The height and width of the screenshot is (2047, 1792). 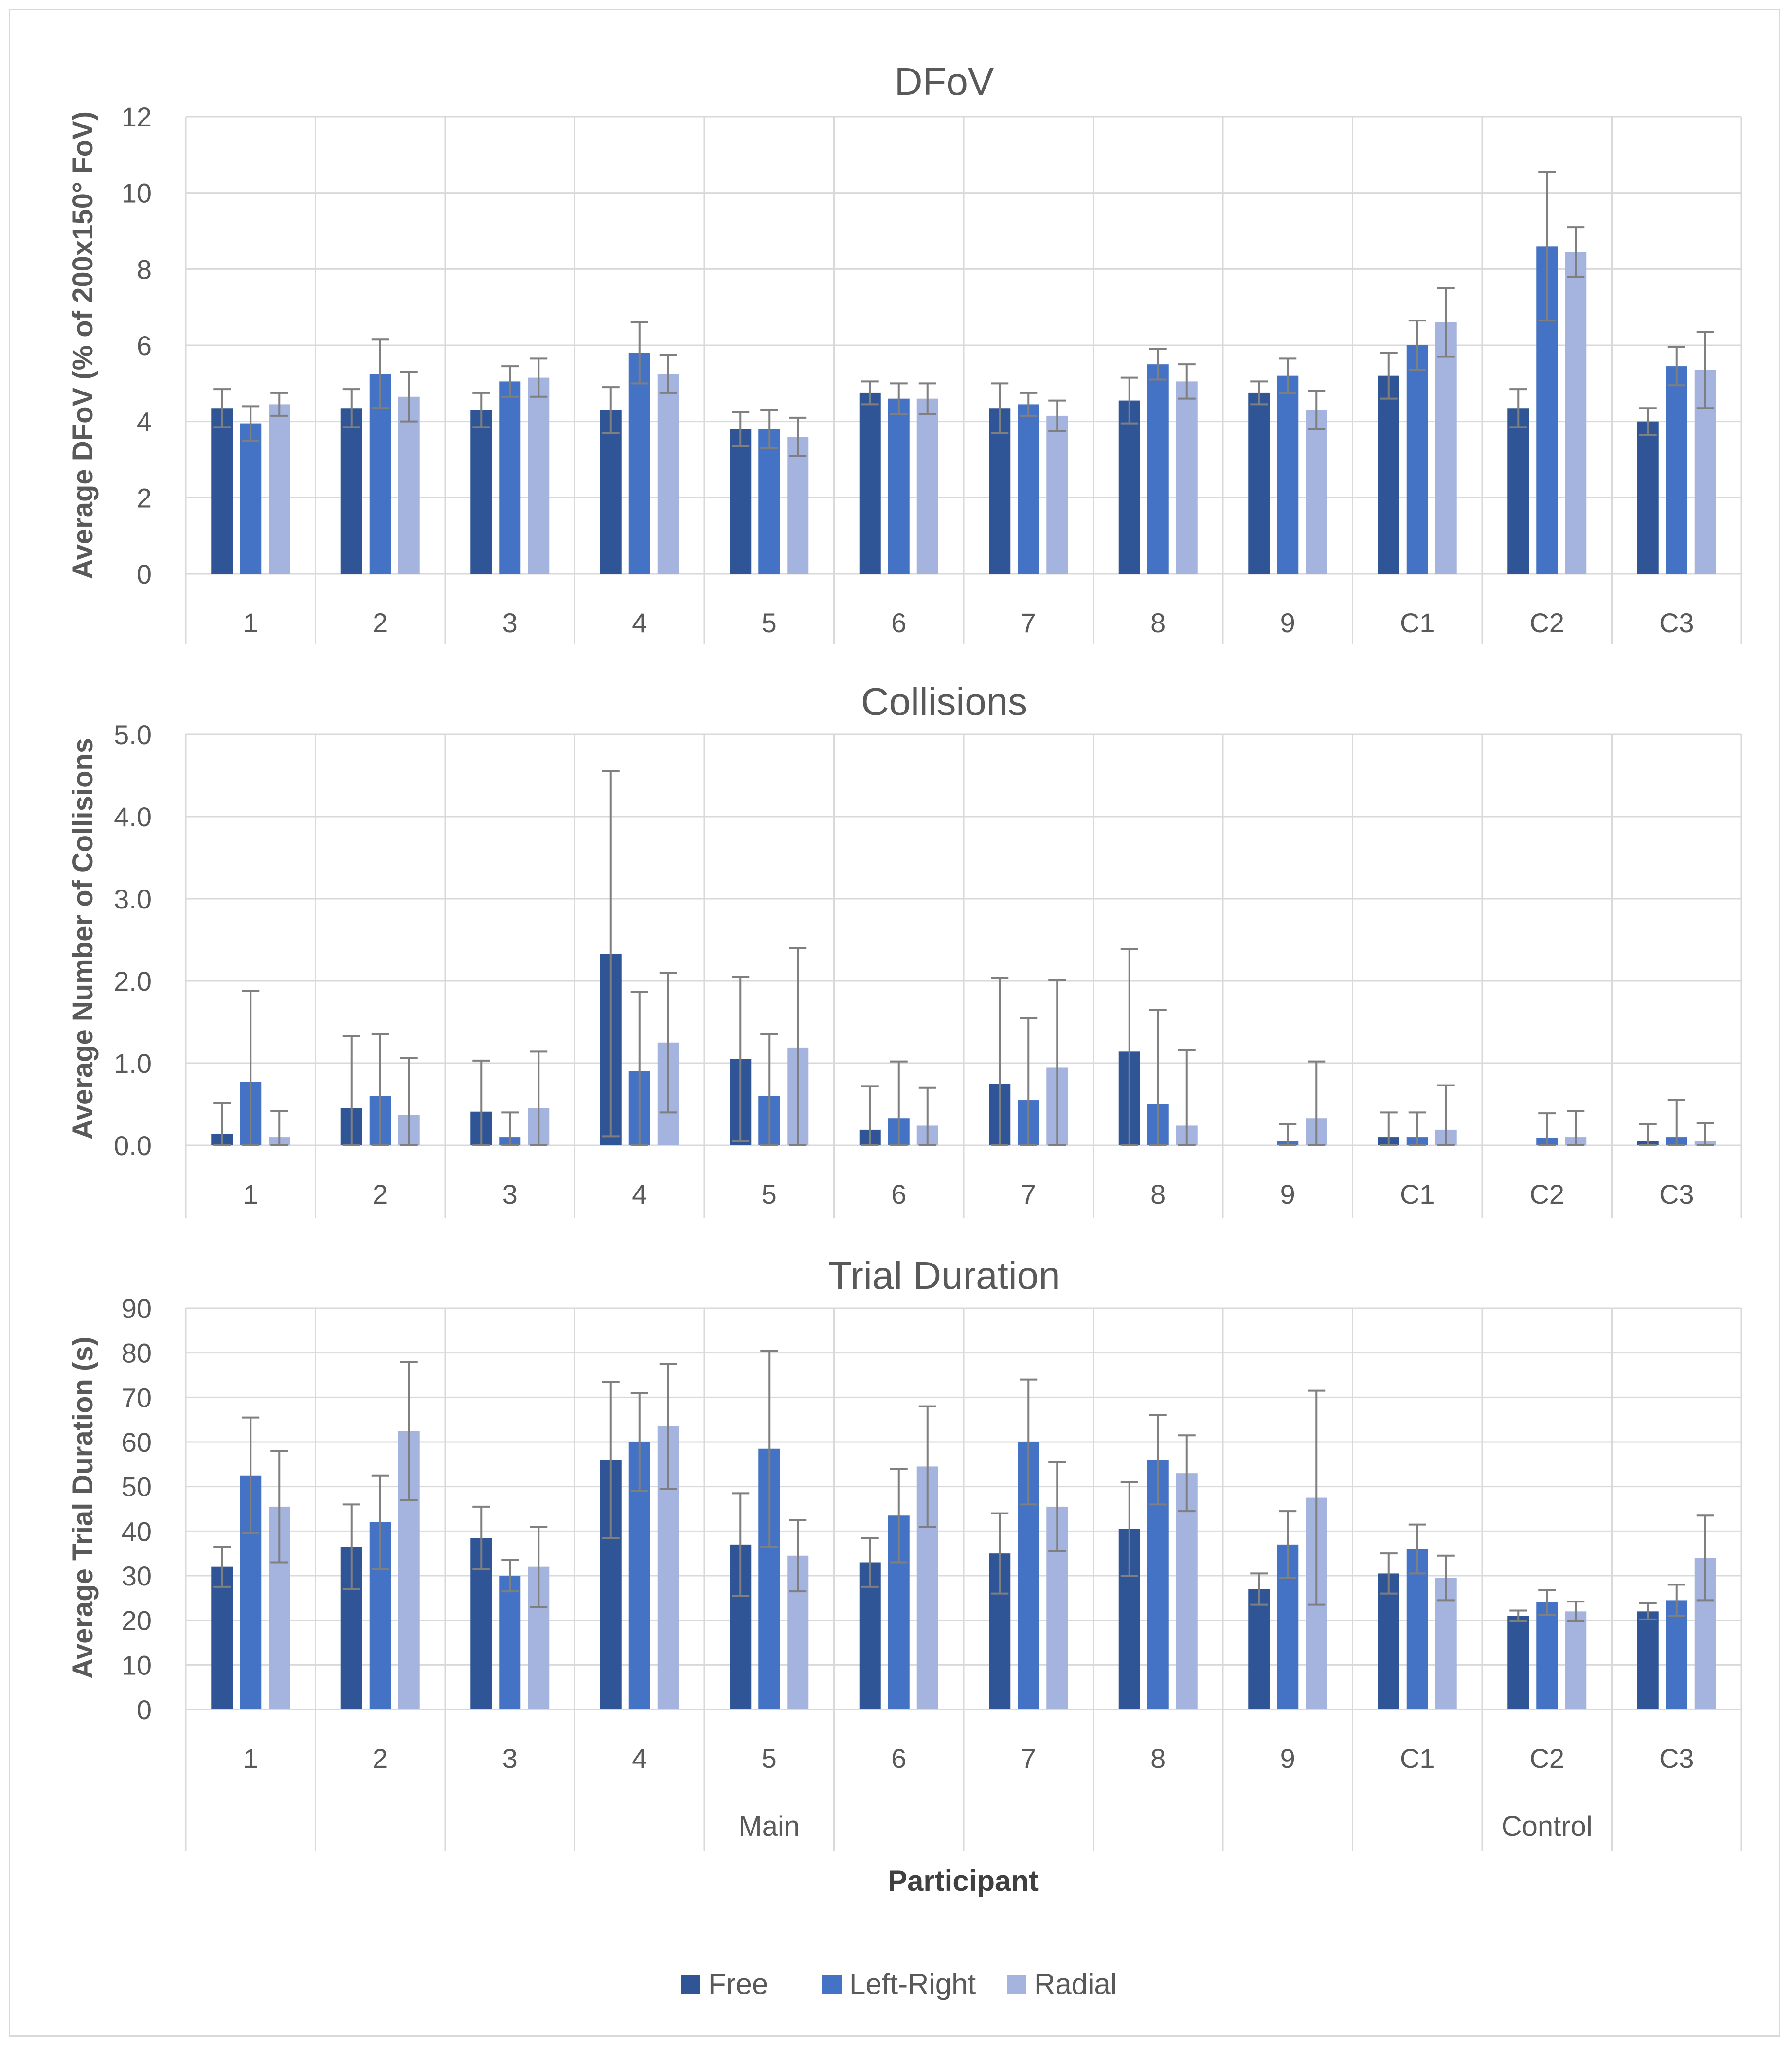 I want to click on y-tick-label: 4, so click(x=145, y=422).